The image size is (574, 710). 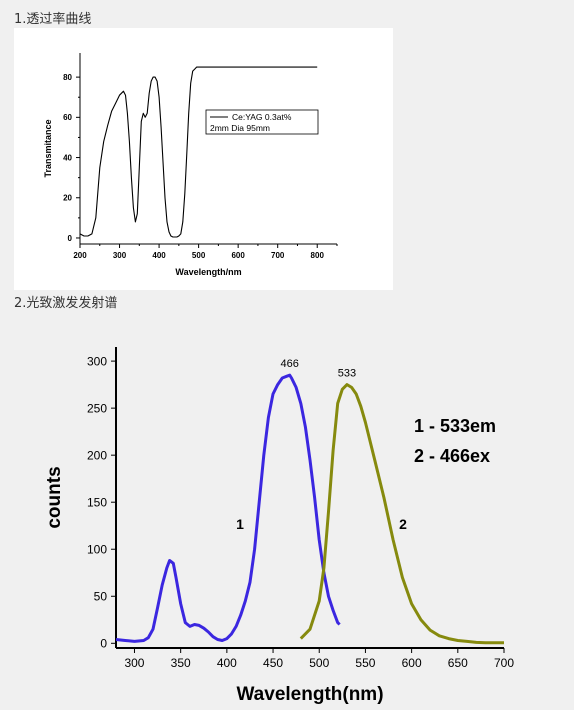 What do you see at coordinates (262, 117) in the screenshot?
I see `legend-entry: Ce:YAG 0.3at%` at bounding box center [262, 117].